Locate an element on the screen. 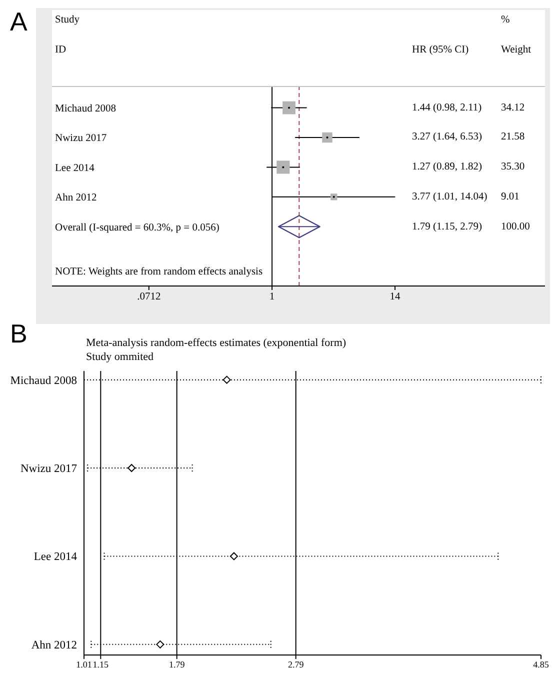 This screenshot has height=673, width=557. x-tick-label: 2.79 is located at coordinates (296, 664).